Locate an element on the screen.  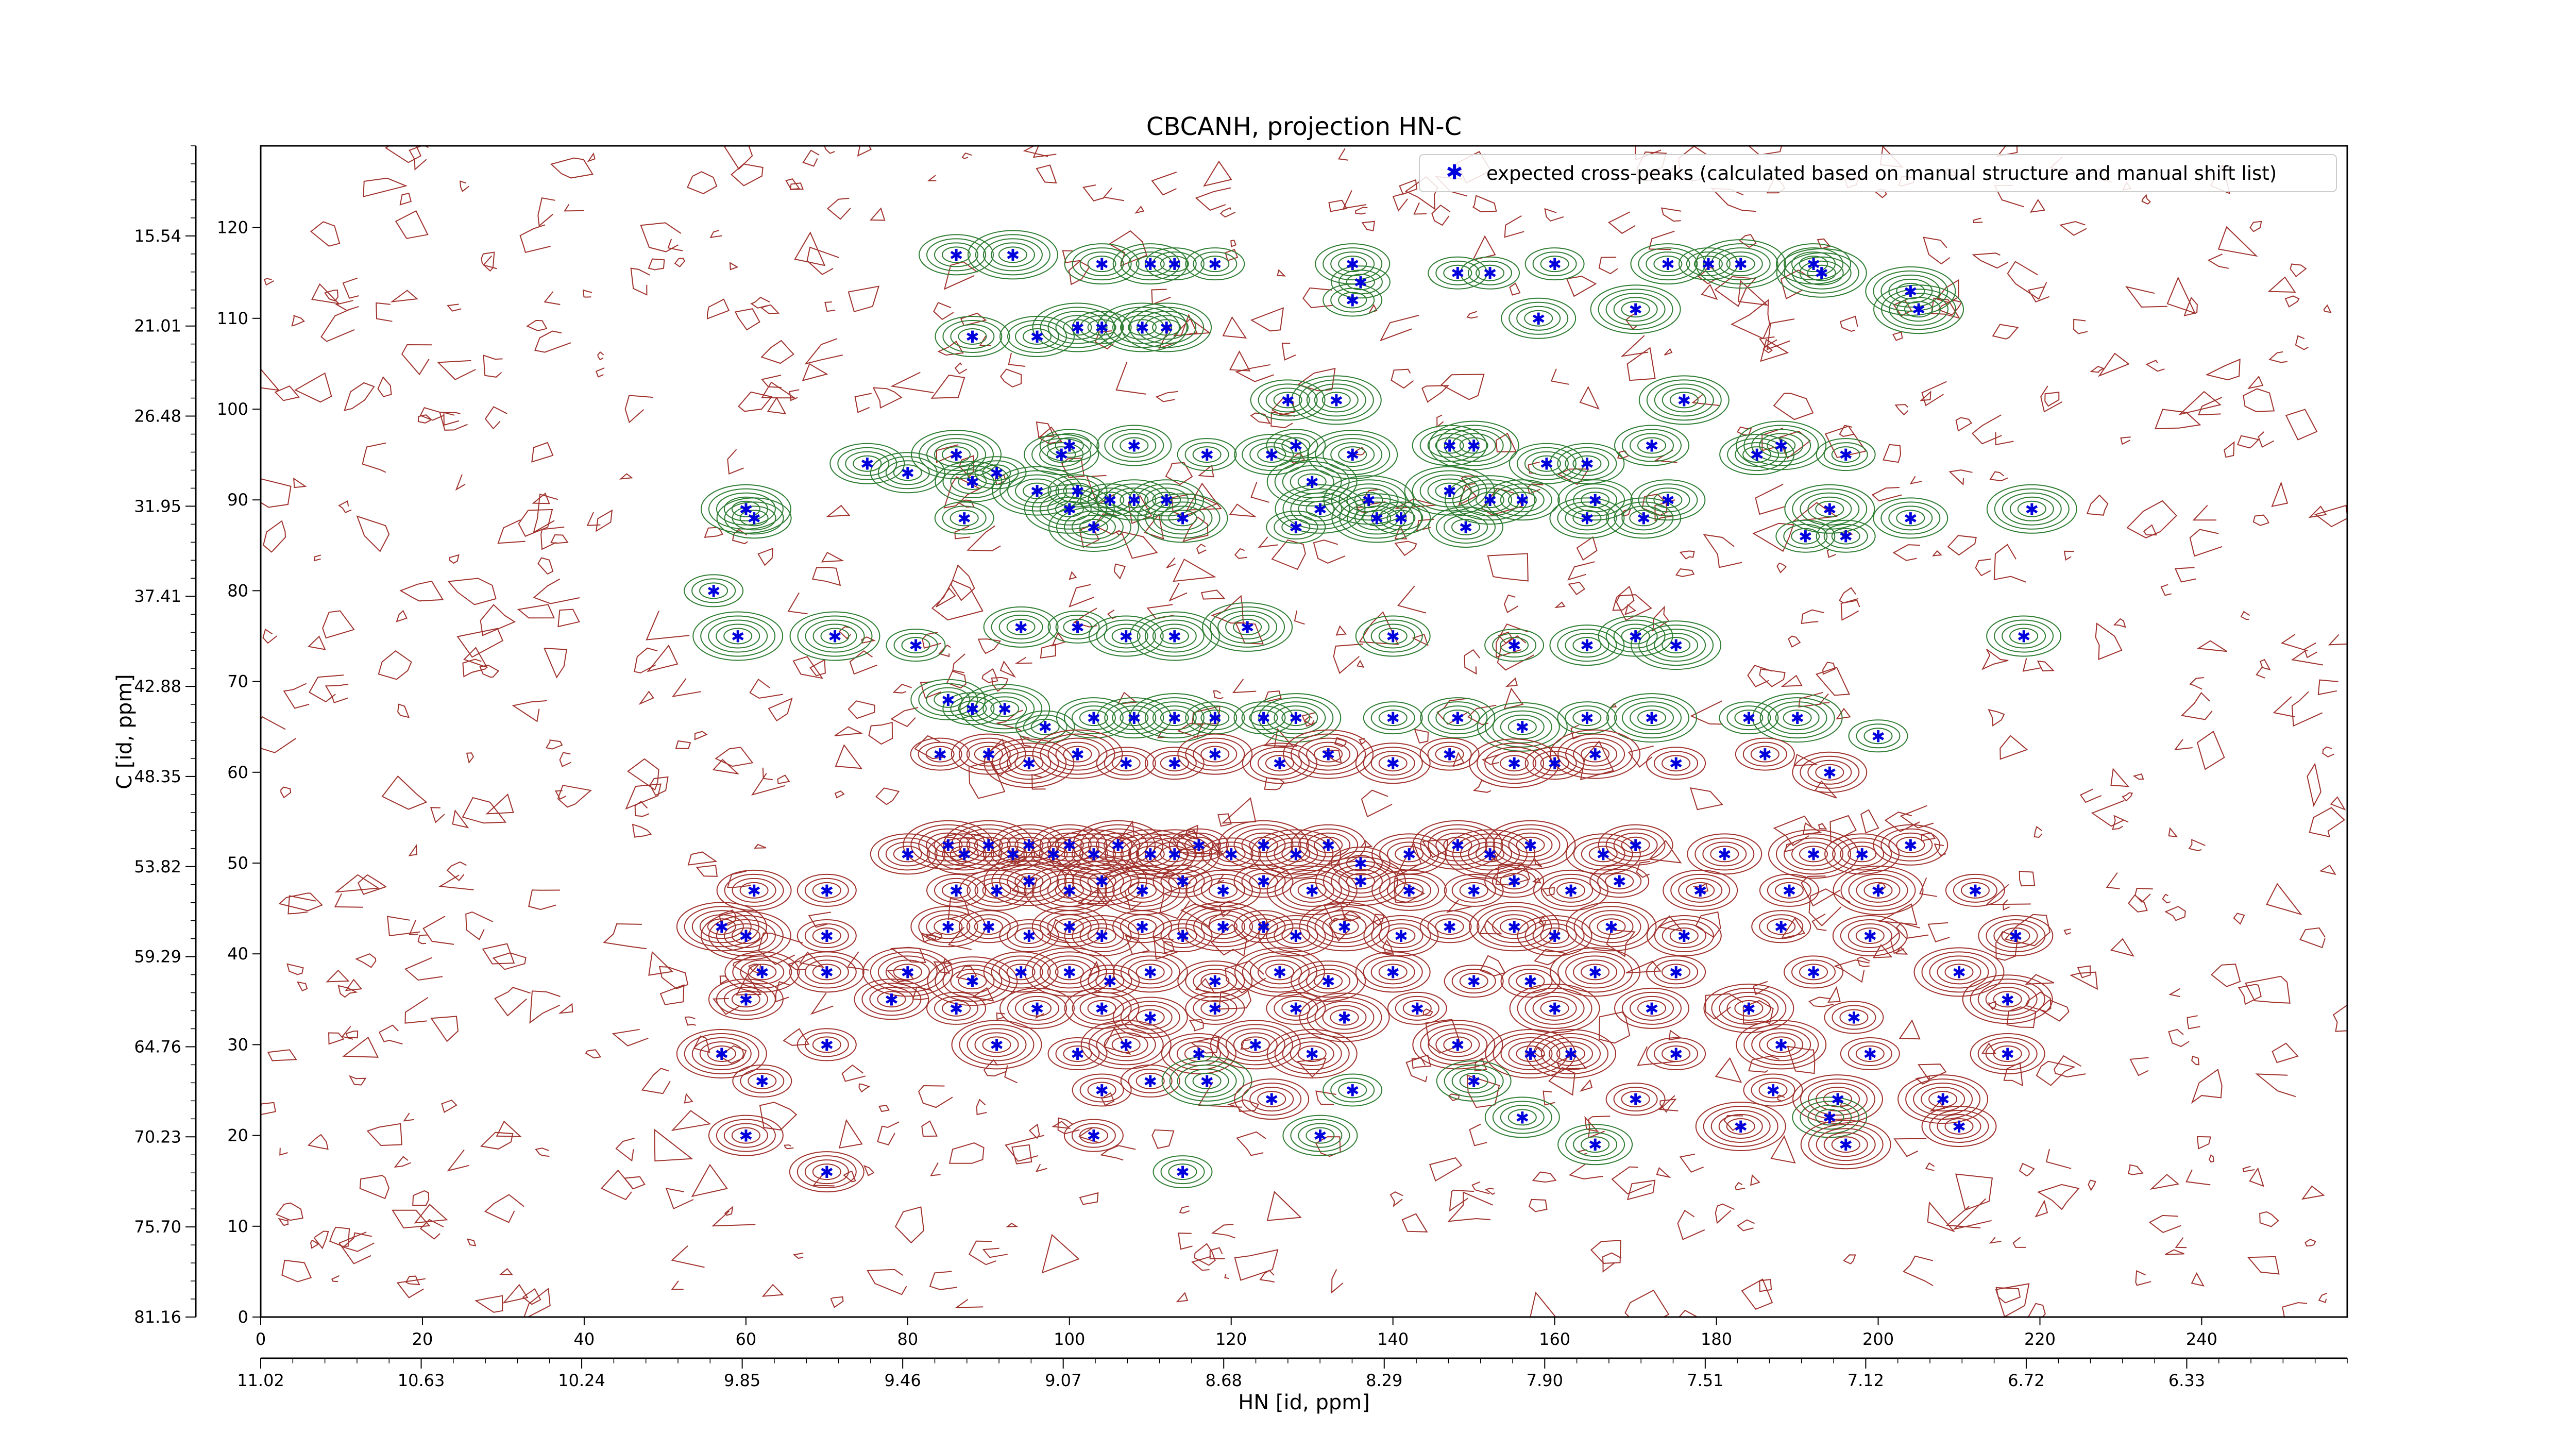
ppm-x-tick-label: 11.02 is located at coordinates (260, 1380).